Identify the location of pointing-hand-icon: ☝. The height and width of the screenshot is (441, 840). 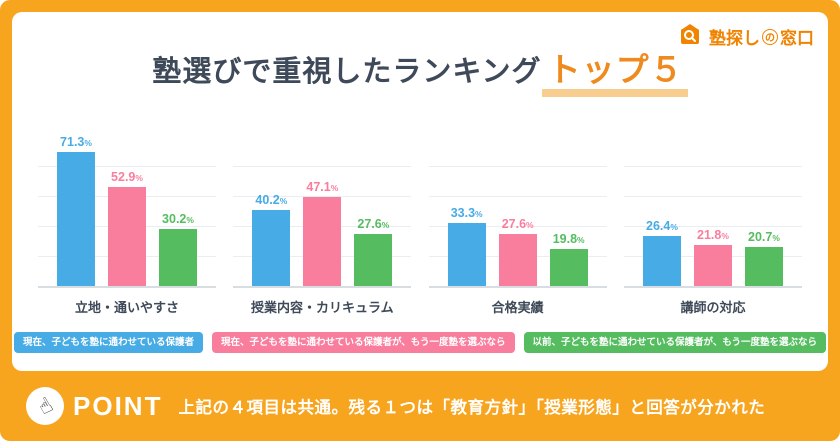
(45, 406).